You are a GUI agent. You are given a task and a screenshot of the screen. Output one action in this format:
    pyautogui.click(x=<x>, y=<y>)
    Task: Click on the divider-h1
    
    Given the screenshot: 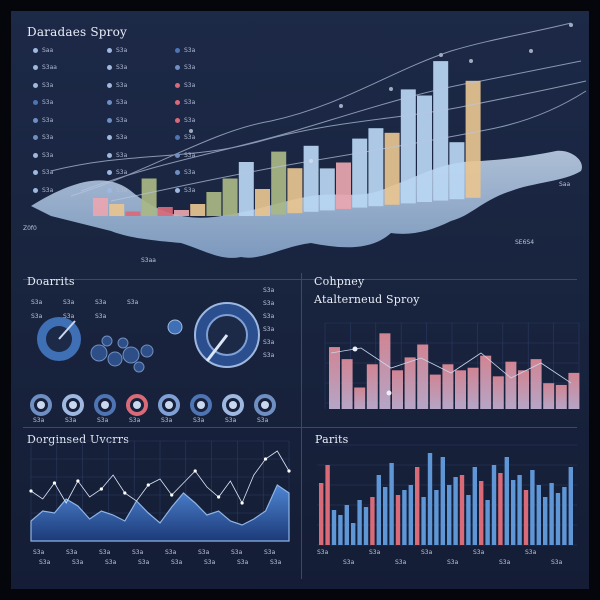 What is the action you would take?
    pyautogui.click(x=300, y=279)
    